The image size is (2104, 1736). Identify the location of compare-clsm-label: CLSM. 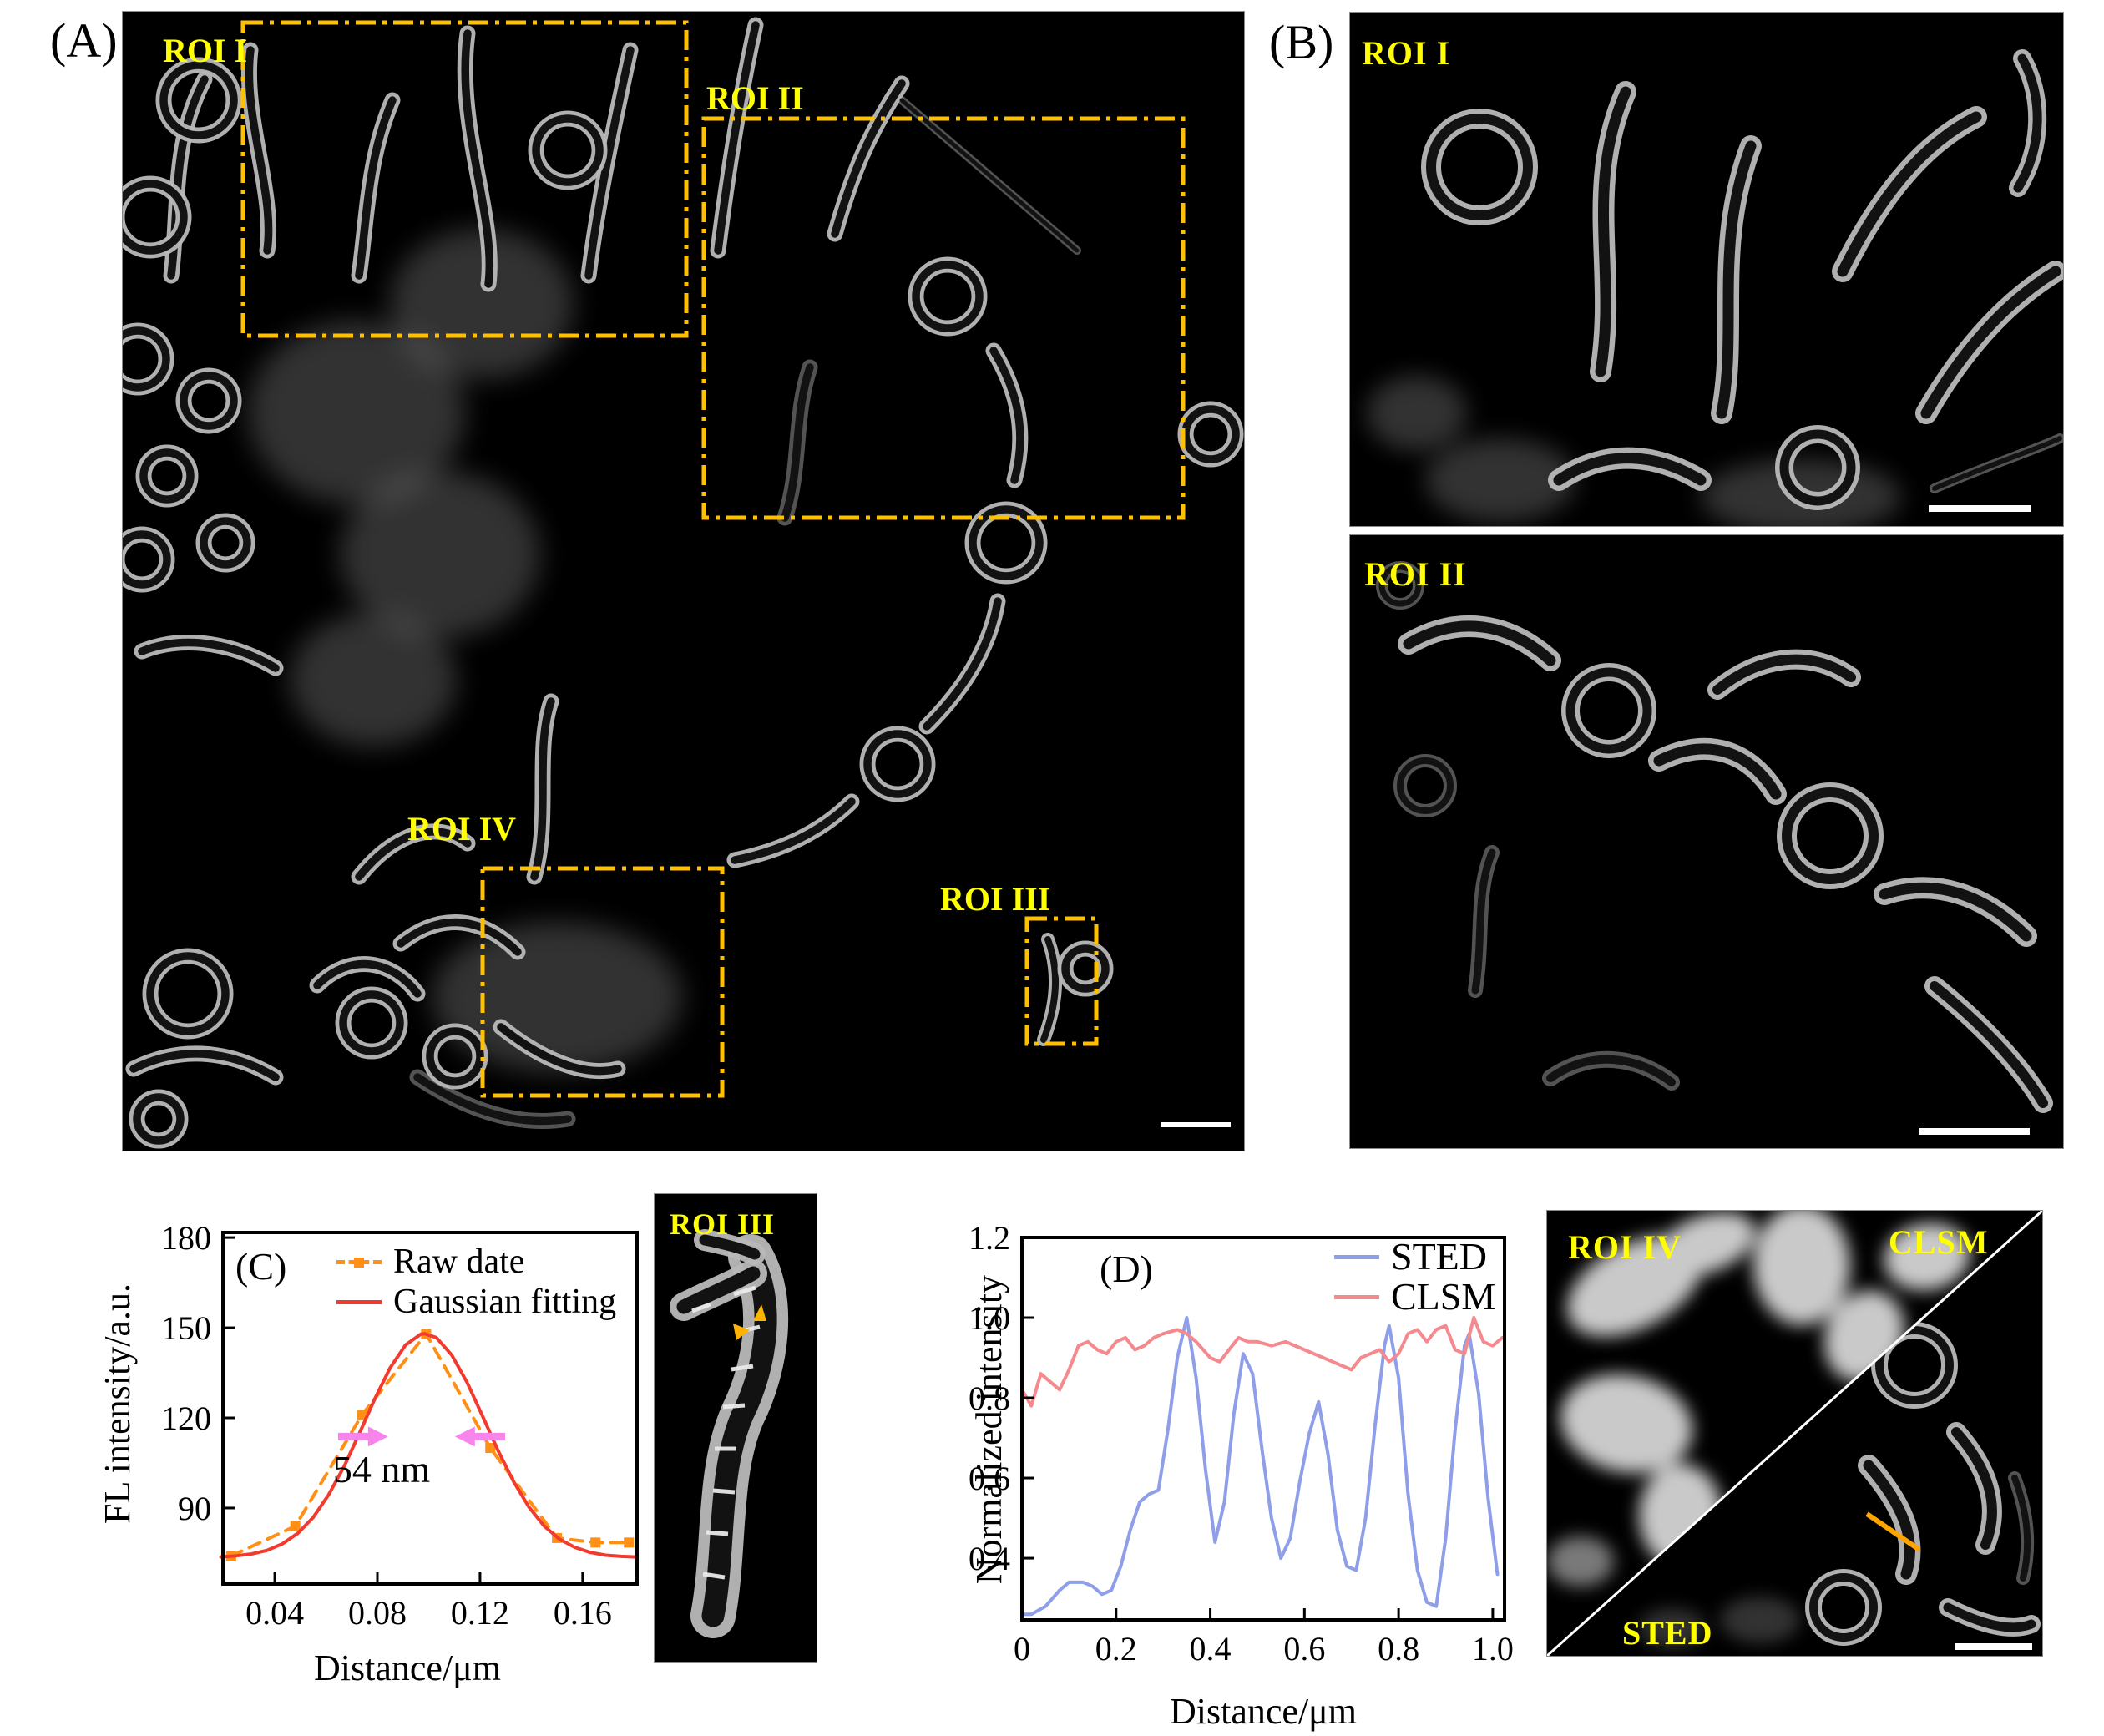
(1939, 1242).